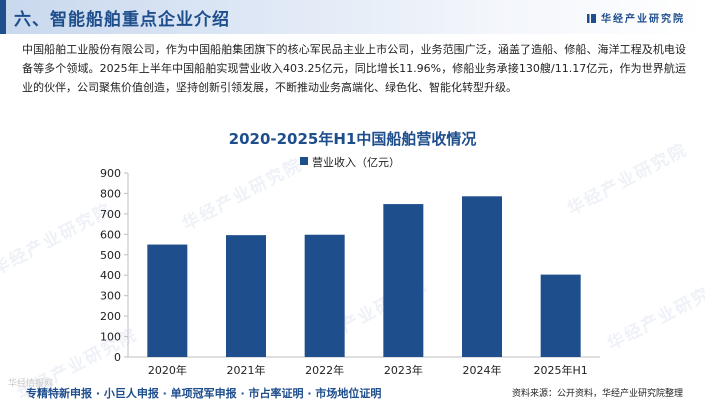  Describe the element at coordinates (110, 337) in the screenshot. I see `y-tick-label: 100` at that location.